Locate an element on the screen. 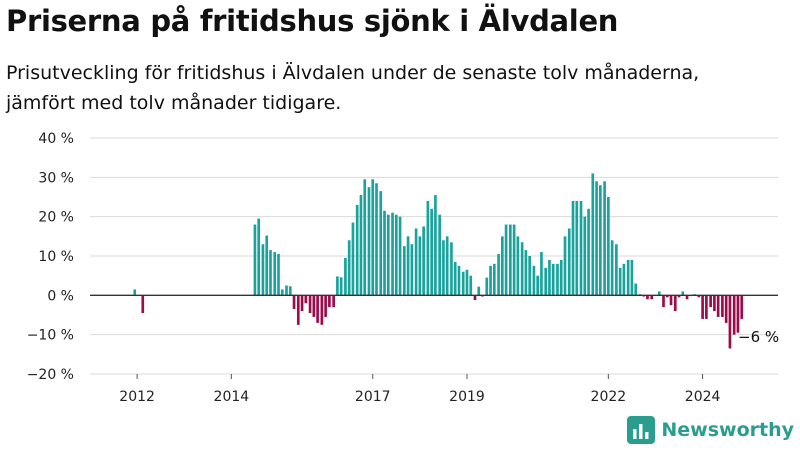  y-tick-label: 10 % is located at coordinates (56, 257).